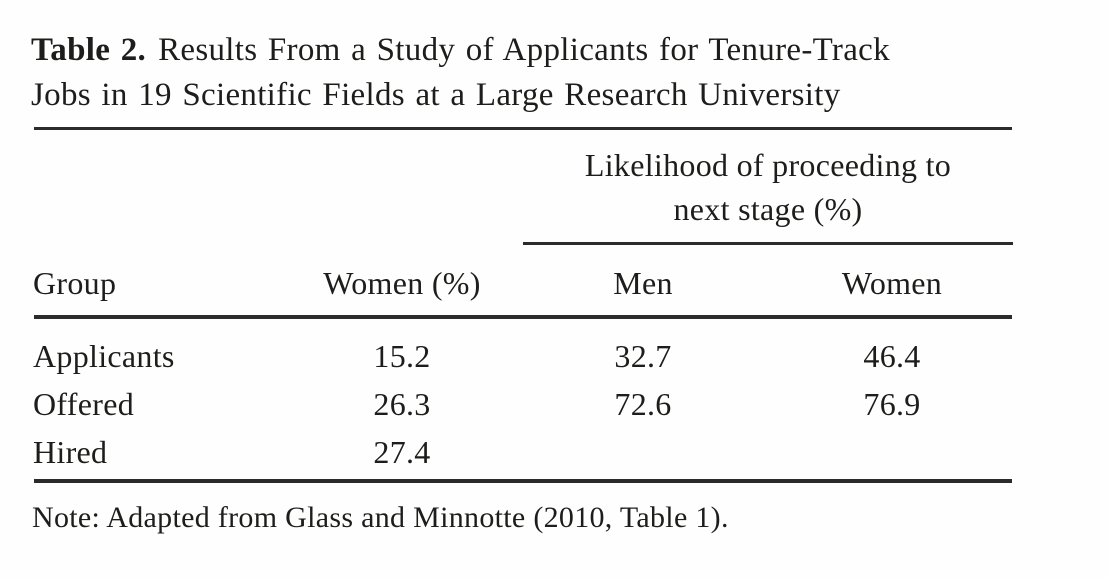 Image resolution: width=1108 pixels, height=578 pixels. Describe the element at coordinates (892, 404) in the screenshot. I see `table-cell: 76.9` at that location.